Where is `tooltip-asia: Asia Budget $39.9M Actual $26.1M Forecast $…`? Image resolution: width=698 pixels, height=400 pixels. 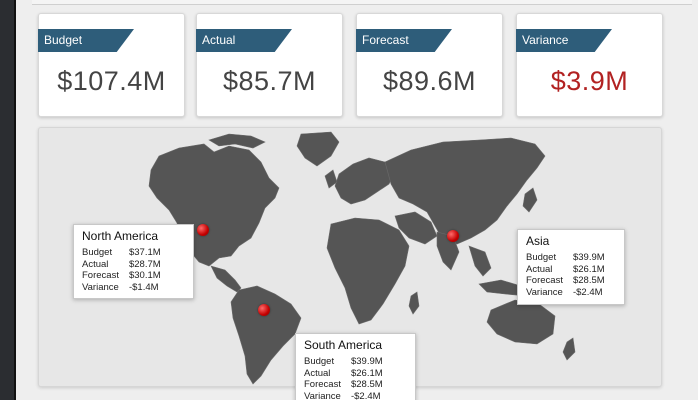
tooltip-asia: Asia Budget $39.9M Actual $26.1M Forecast $… is located at coordinates (571, 267).